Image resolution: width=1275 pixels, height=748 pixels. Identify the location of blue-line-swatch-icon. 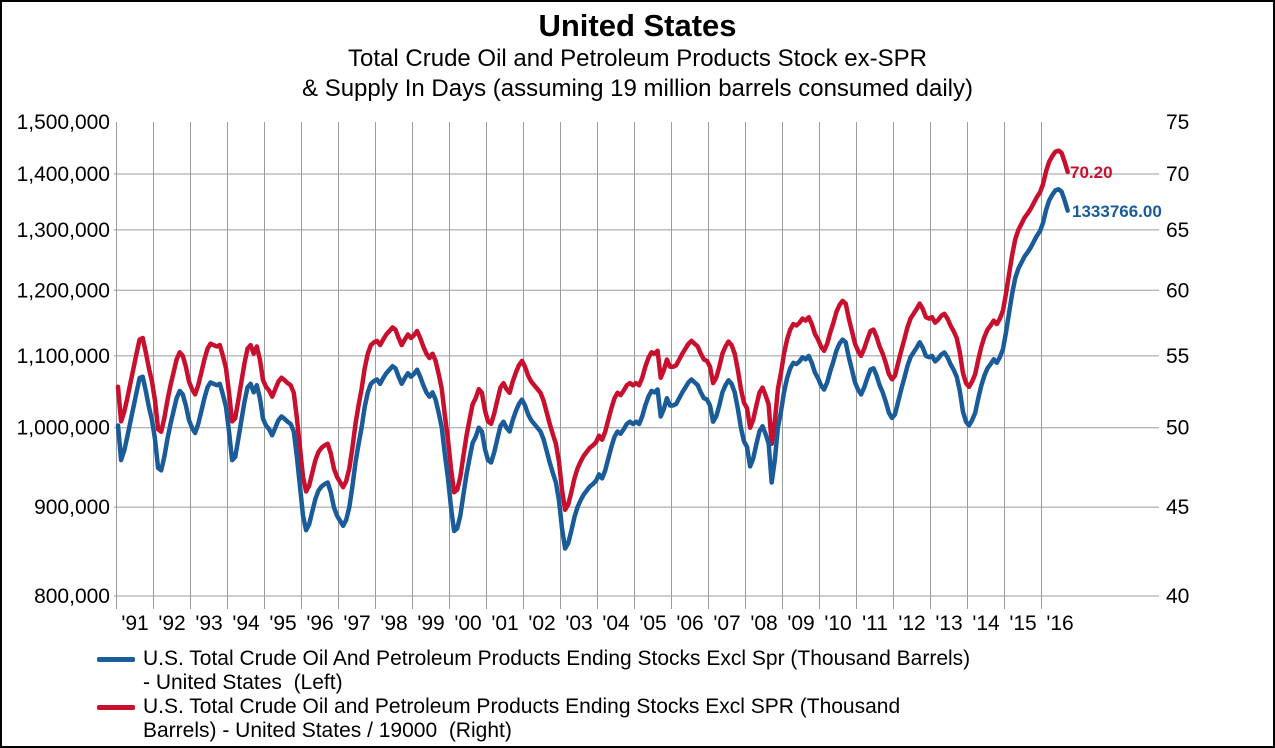
(116, 659).